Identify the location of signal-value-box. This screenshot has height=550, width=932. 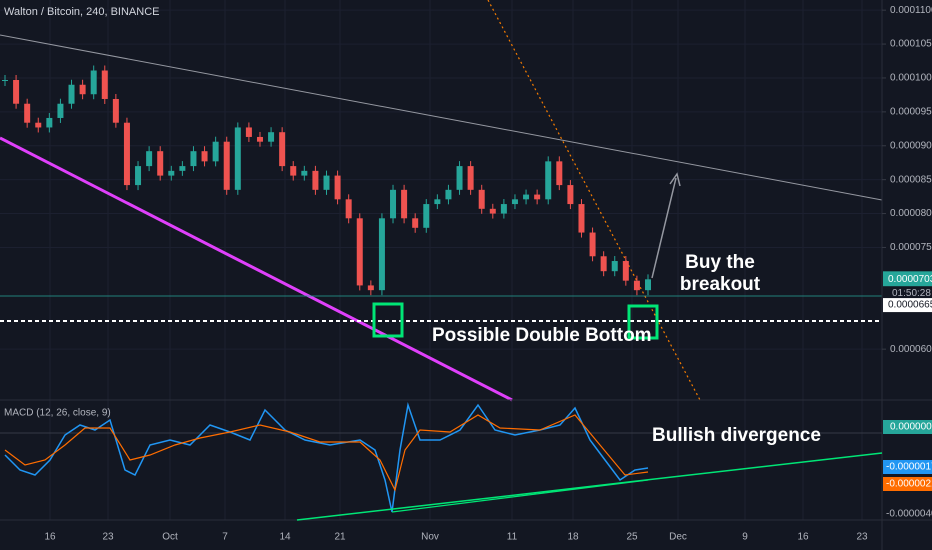
(907, 484).